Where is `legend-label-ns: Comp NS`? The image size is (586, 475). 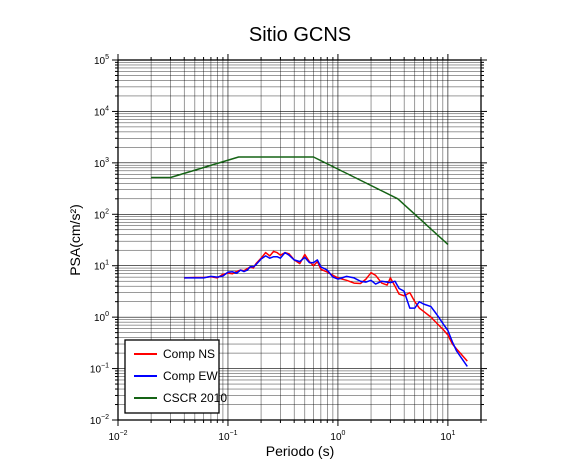
legend-label-ns: Comp NS is located at coordinates (189, 354).